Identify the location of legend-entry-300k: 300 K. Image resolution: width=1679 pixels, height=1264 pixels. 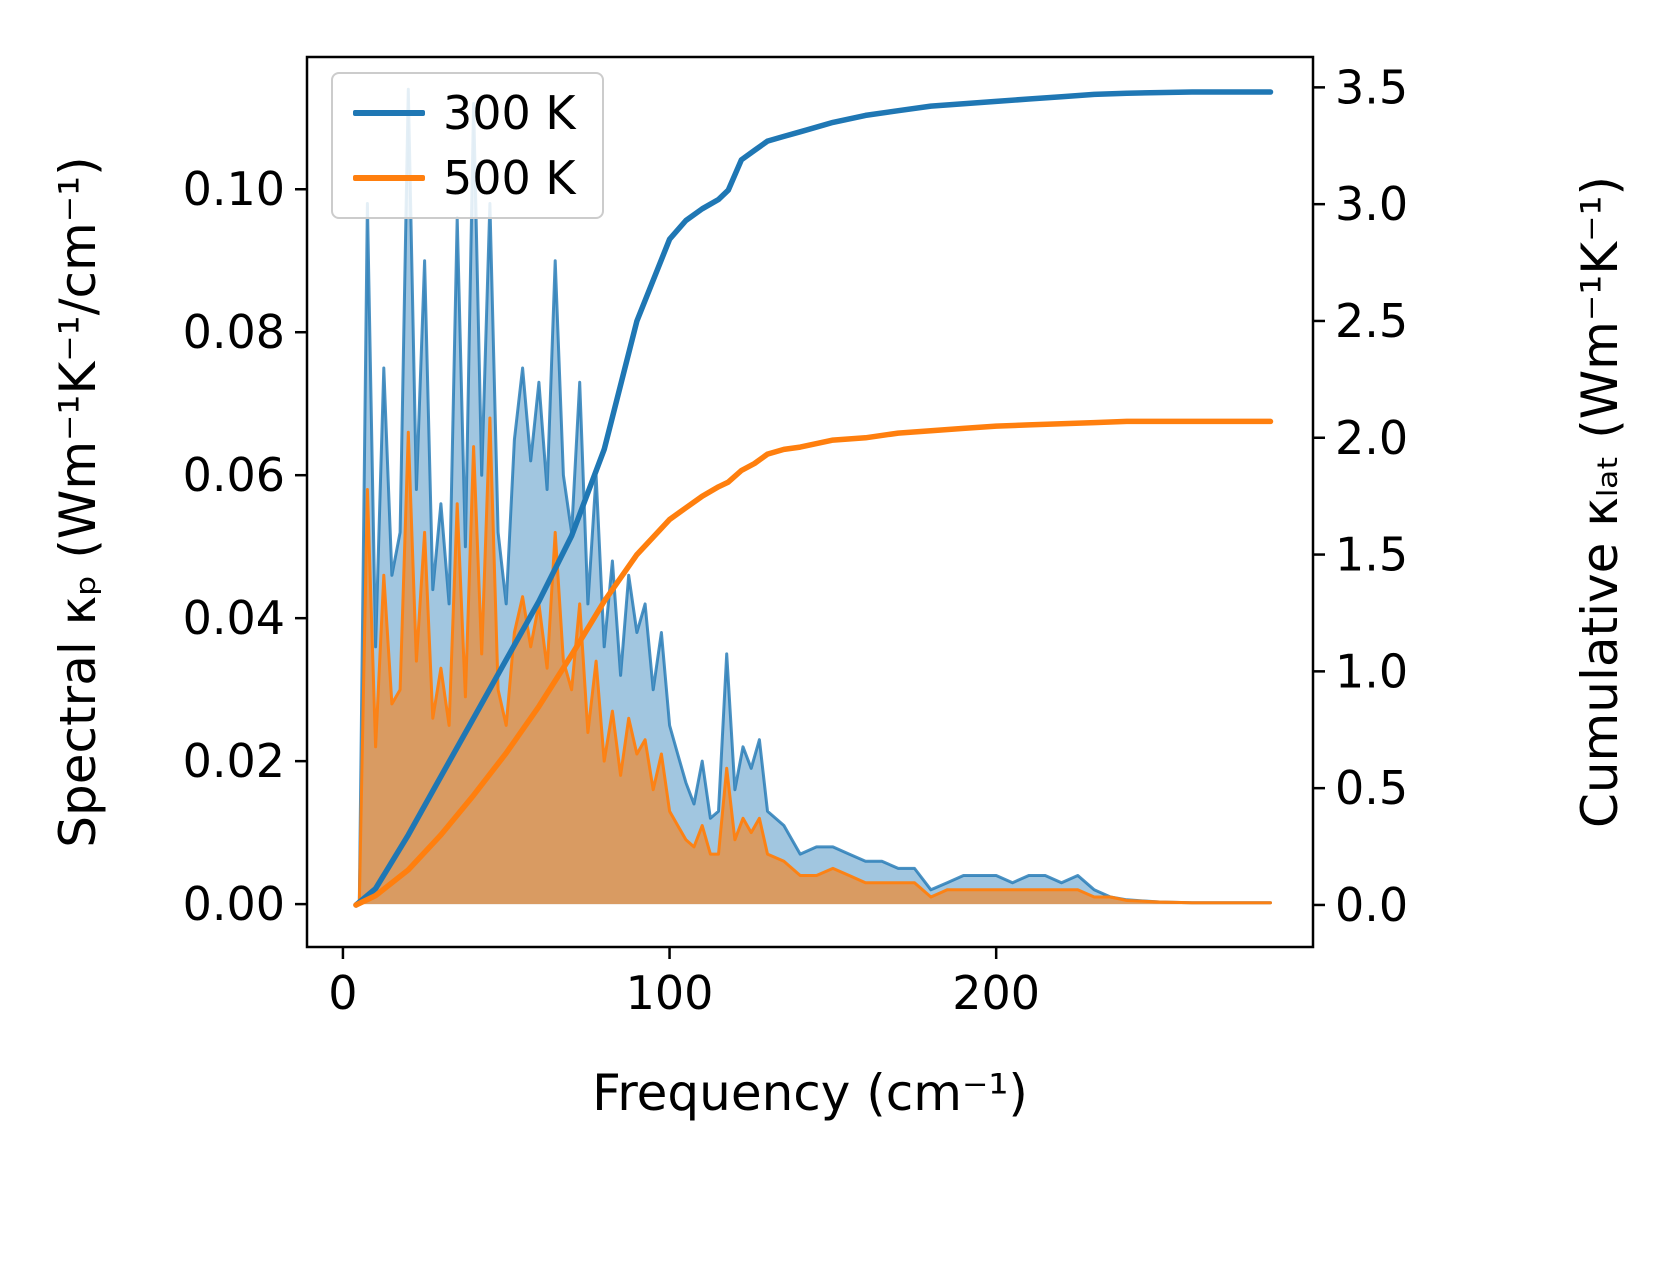
(464, 113).